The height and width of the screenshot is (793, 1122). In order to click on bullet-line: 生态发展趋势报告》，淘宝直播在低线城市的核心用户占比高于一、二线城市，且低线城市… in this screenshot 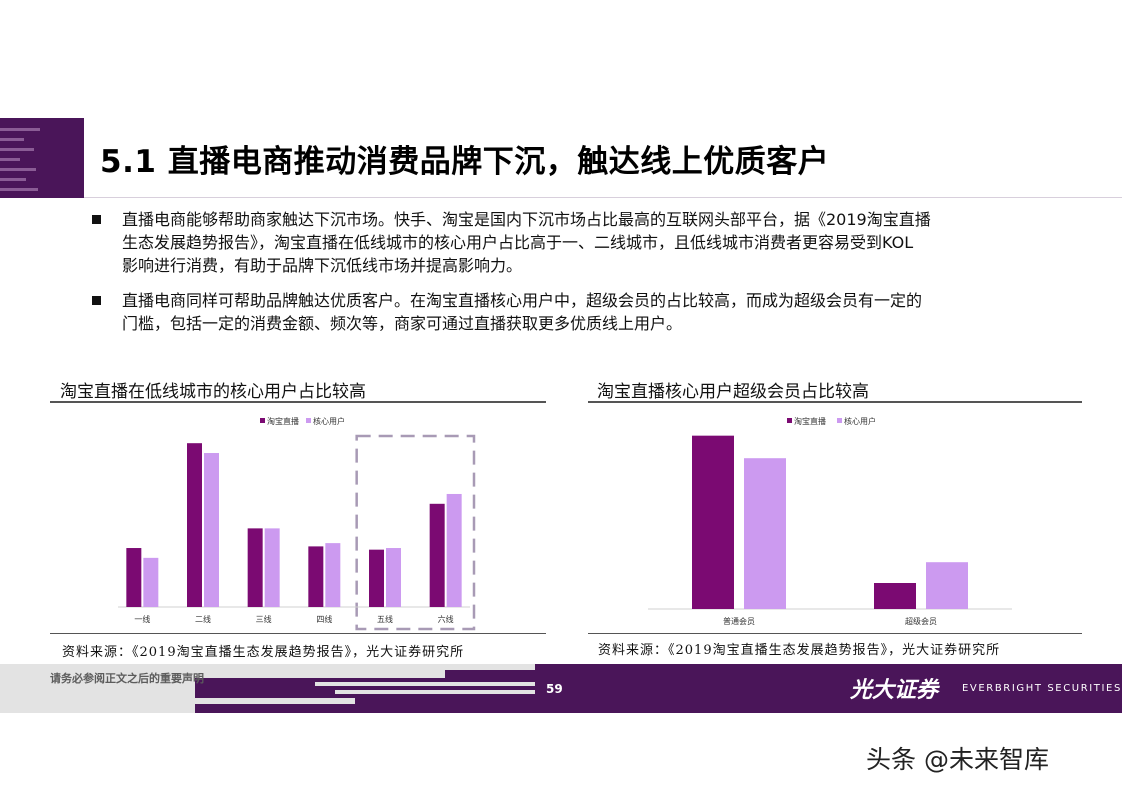, I will do `click(518, 242)`.